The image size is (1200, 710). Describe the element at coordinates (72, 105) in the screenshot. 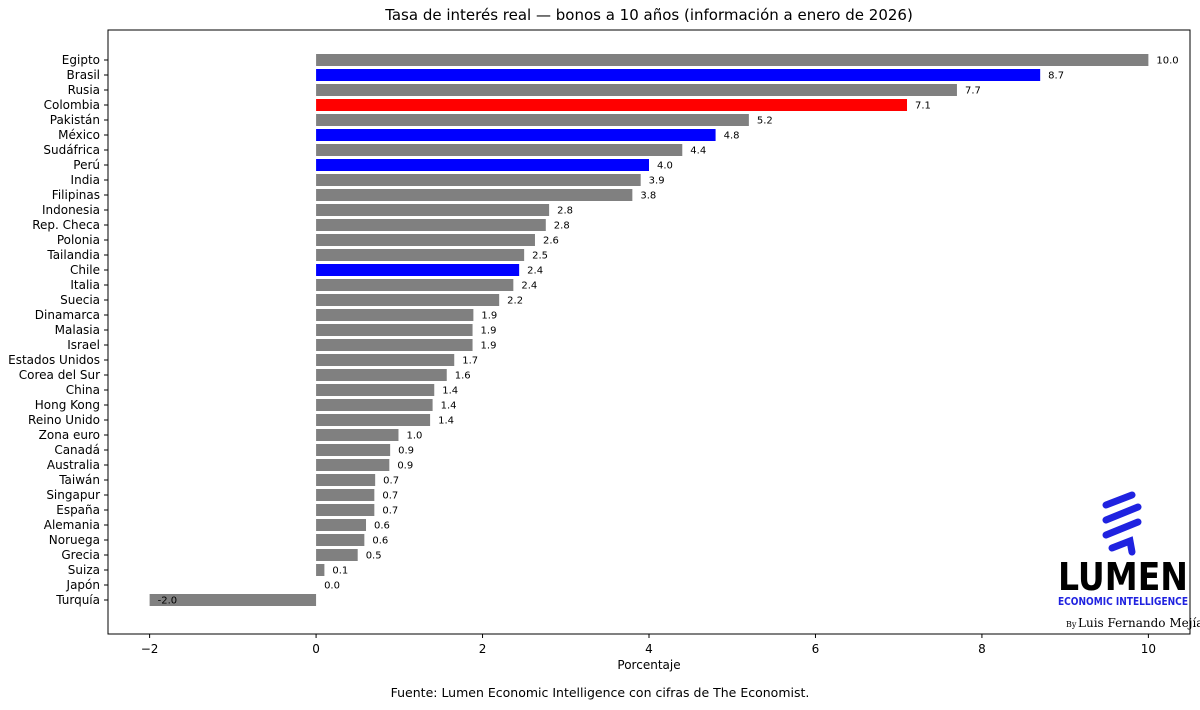

I see `category-label: Colombia` at that location.